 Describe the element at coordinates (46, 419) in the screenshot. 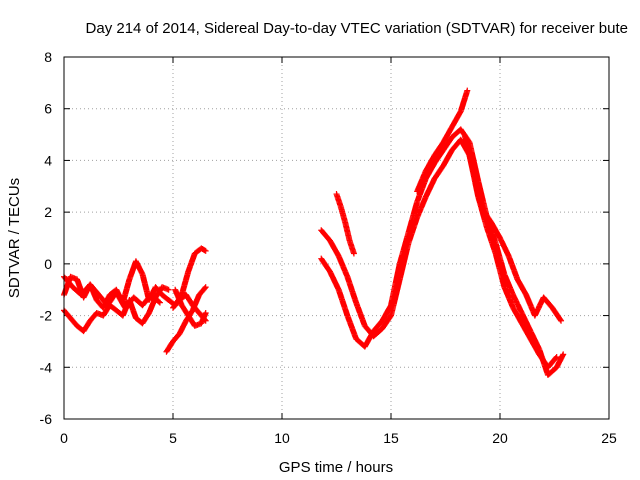

I see `y-tick-label: -6` at that location.